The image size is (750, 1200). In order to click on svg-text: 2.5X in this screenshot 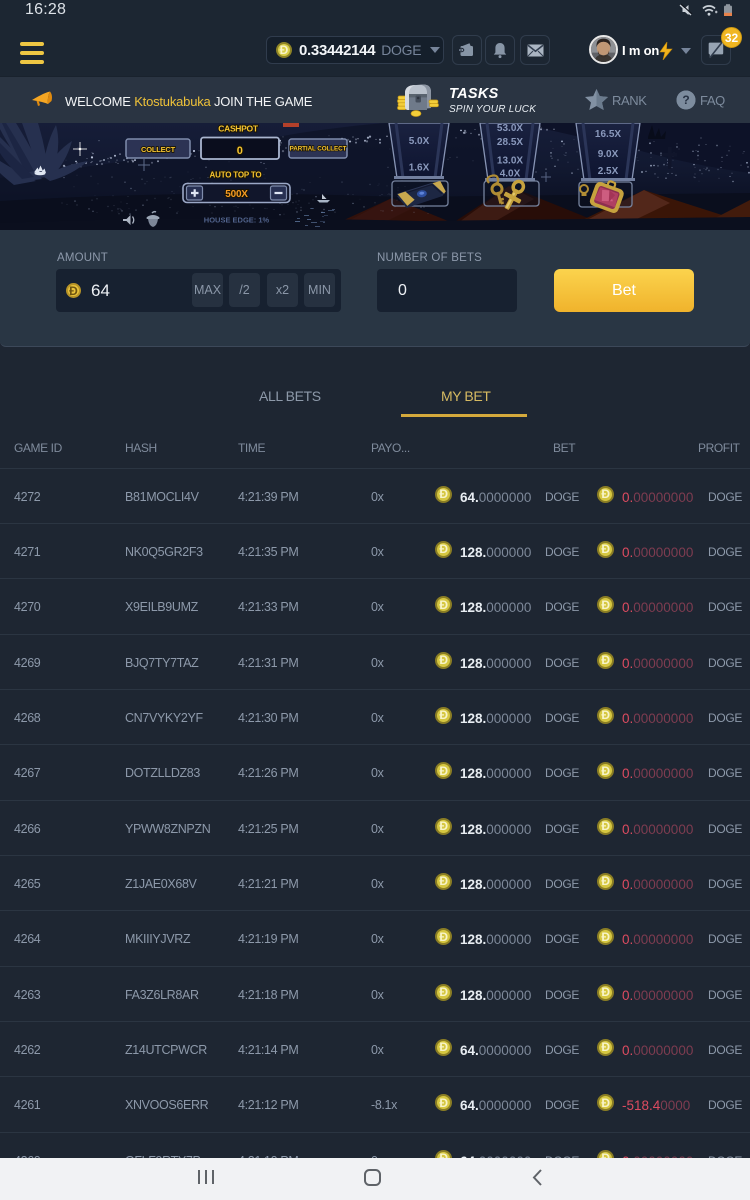, I will do `click(608, 171)`.